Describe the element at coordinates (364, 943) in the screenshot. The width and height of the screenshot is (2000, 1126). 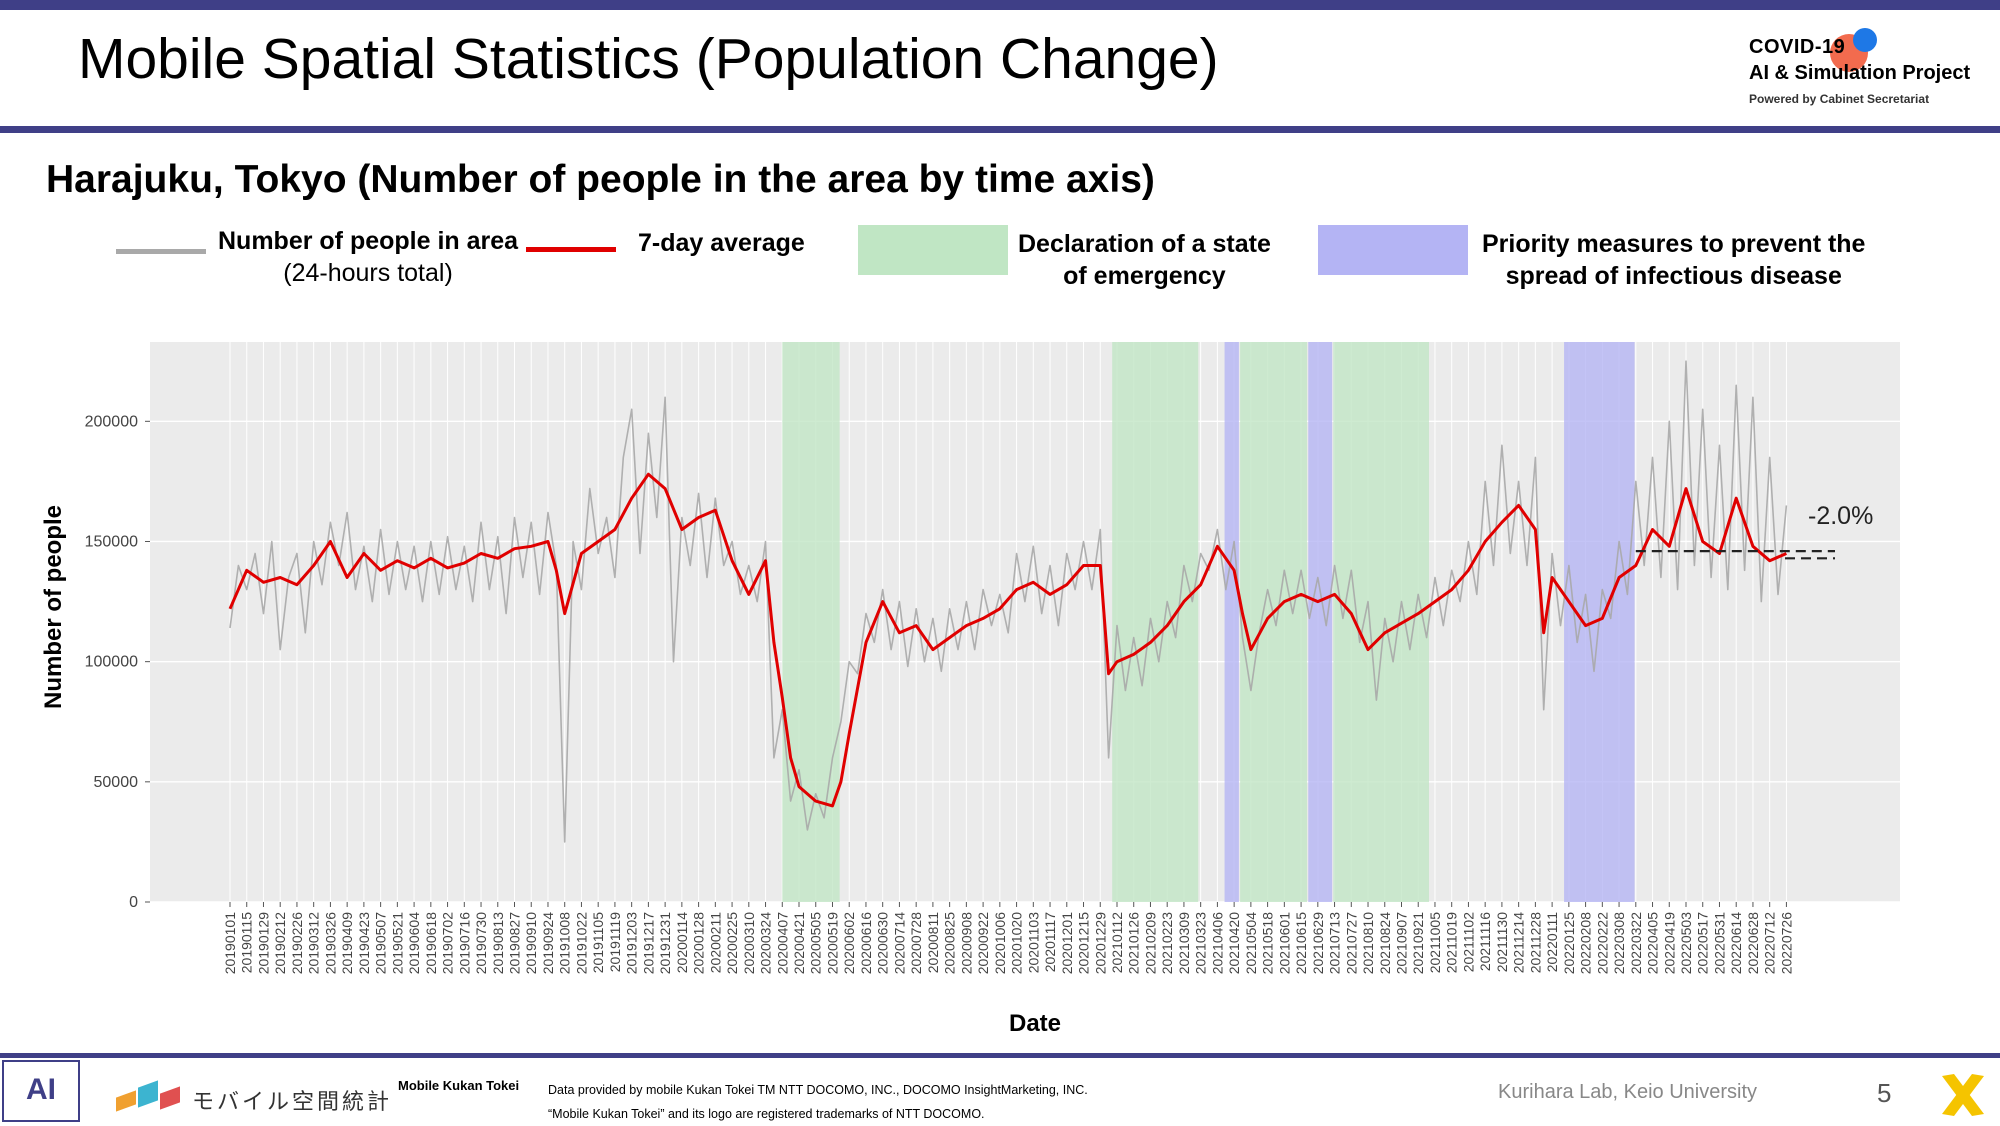
I see `x-tick-label: 20190423` at that location.